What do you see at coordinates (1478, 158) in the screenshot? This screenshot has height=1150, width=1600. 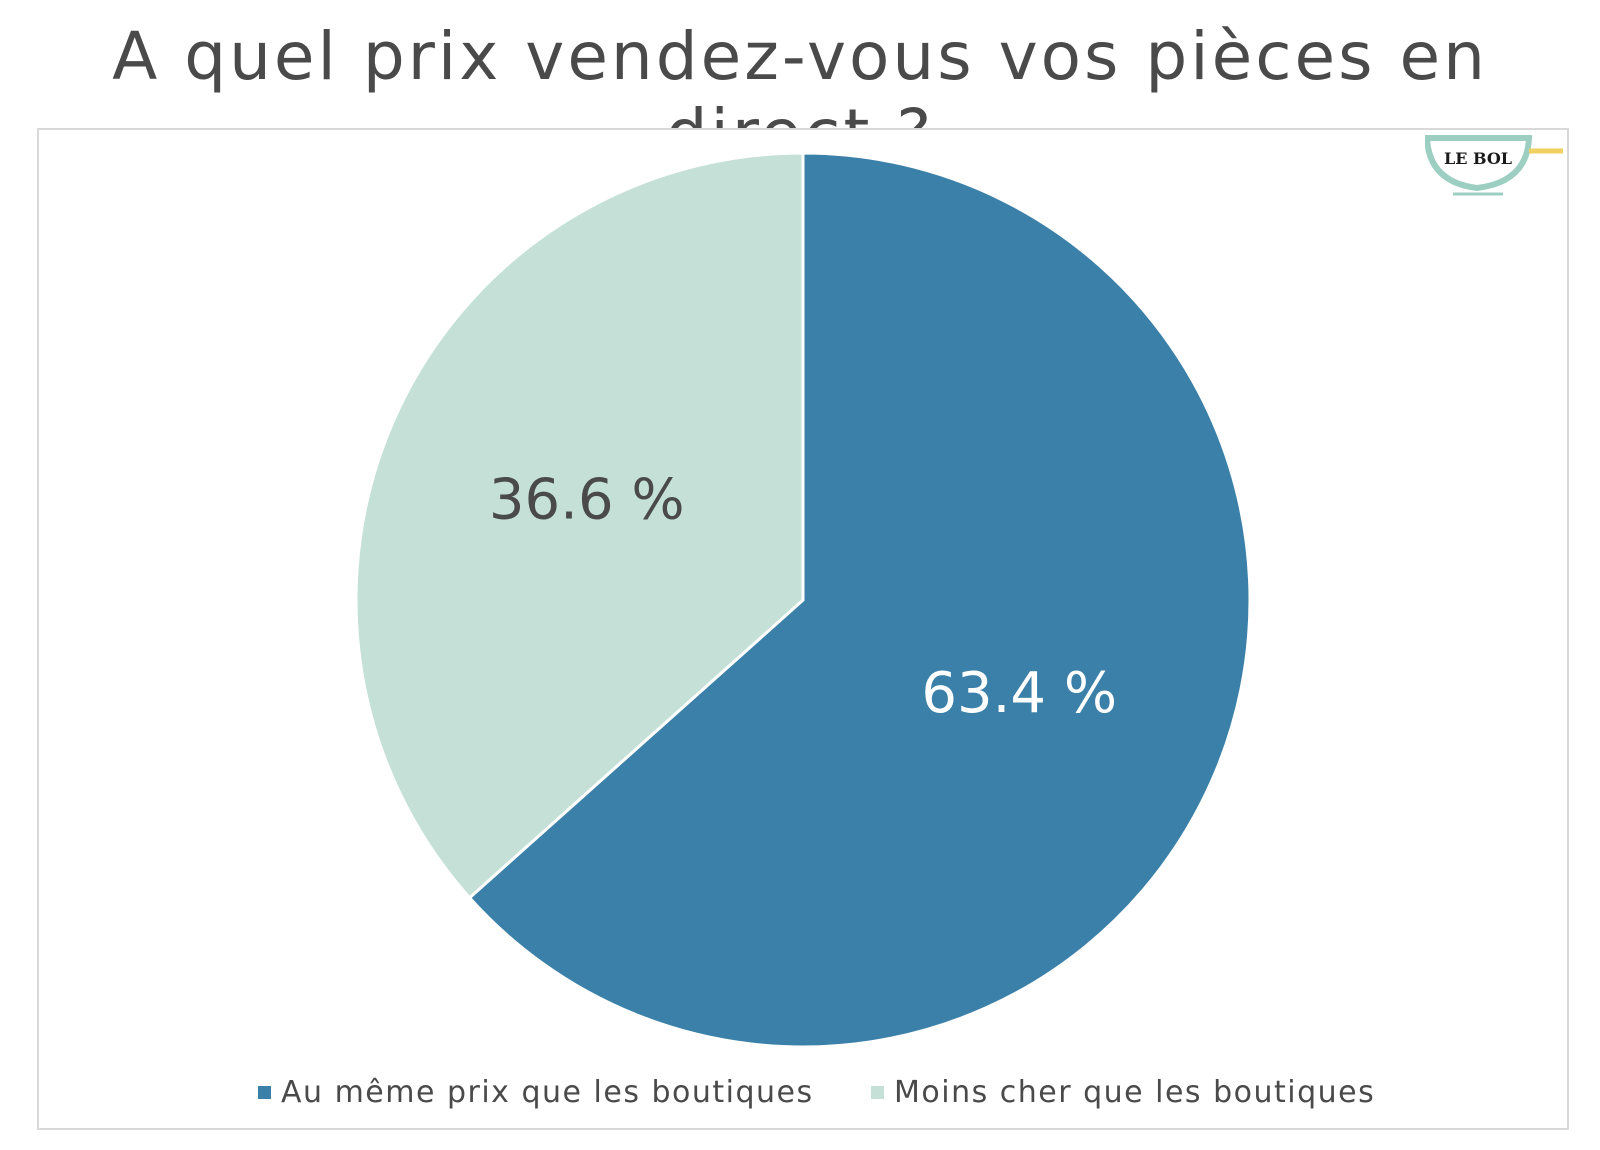 I see `logo-text: LE BOL` at bounding box center [1478, 158].